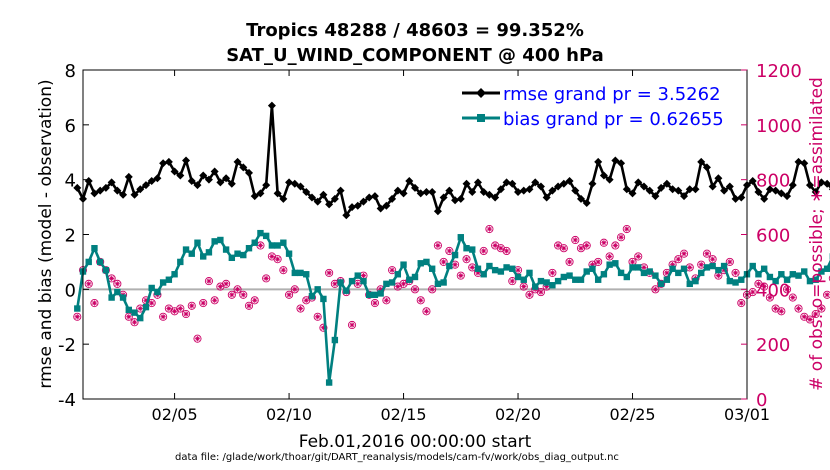 Image resolution: width=830 pixels, height=470 pixels. What do you see at coordinates (773, 181) in the screenshot?
I see `y2-tick-label: 800` at bounding box center [773, 181].